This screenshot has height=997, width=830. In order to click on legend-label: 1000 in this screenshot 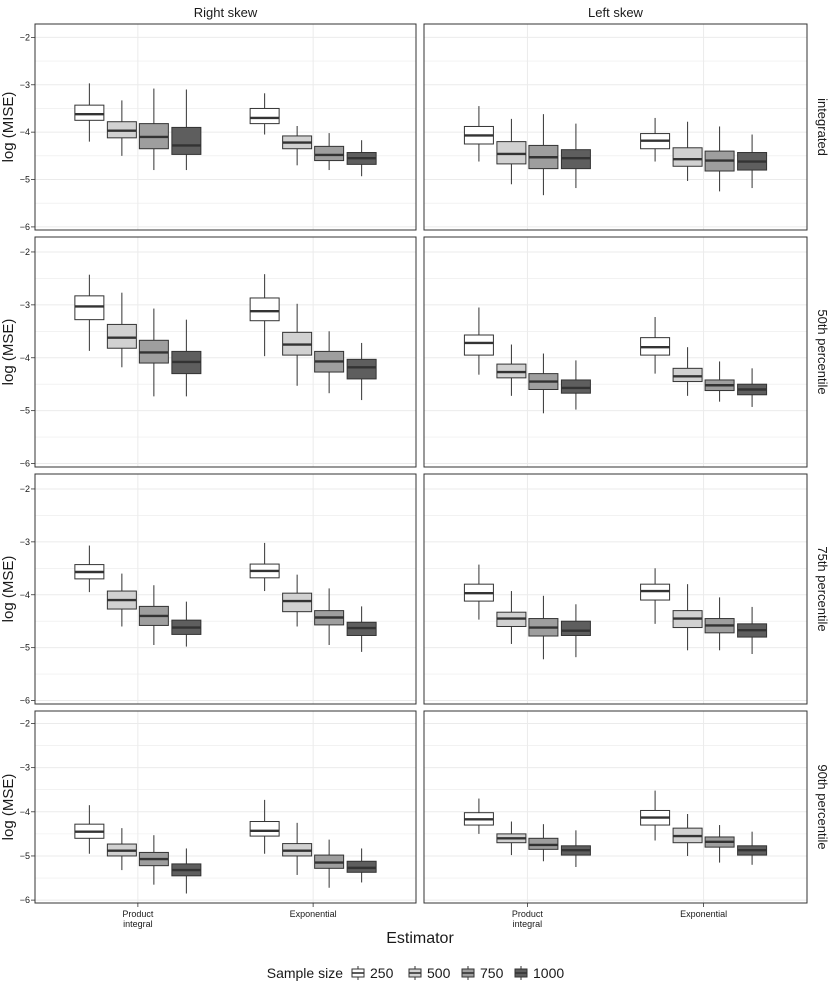, I will do `click(548, 973)`.